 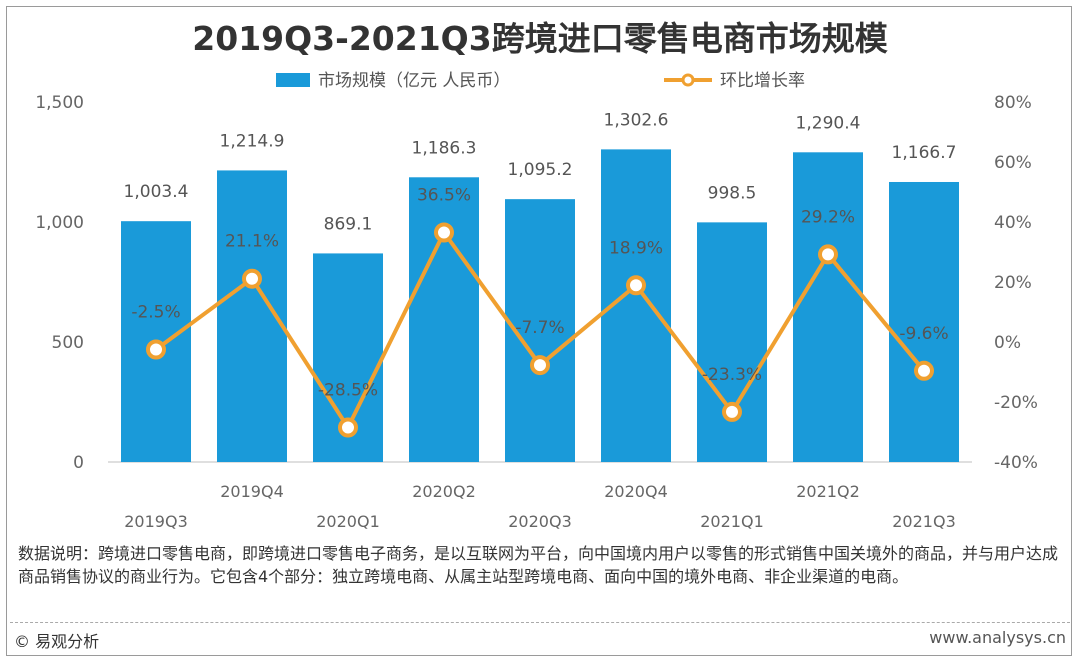 What do you see at coordinates (59, 103) in the screenshot?
I see `y-left-tick-label: 1,500` at bounding box center [59, 103].